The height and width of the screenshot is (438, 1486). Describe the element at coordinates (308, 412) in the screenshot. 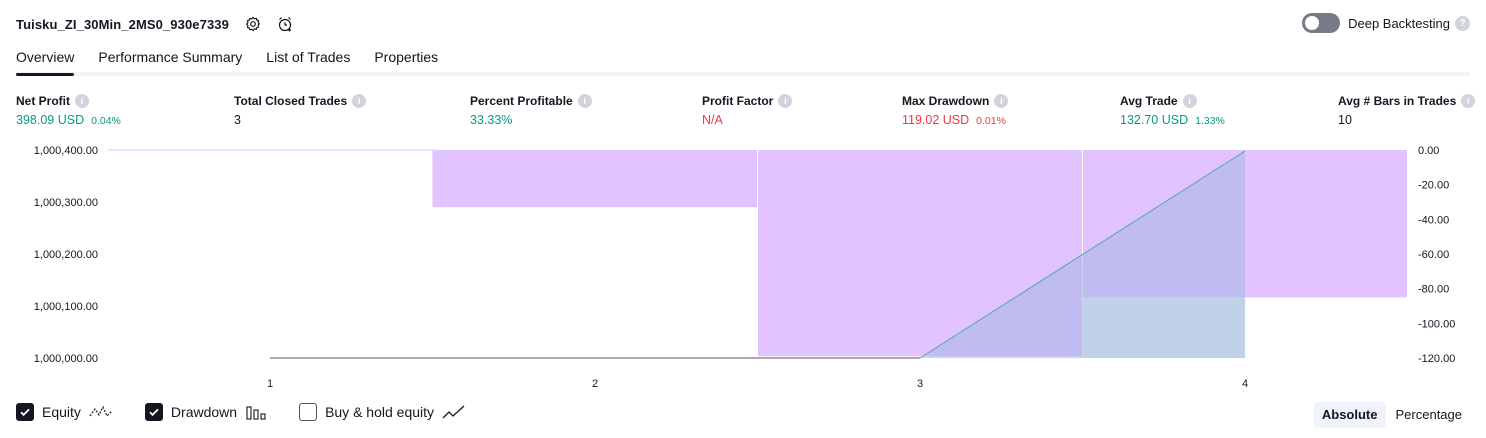

I see `buy-hold-checkbox` at that location.